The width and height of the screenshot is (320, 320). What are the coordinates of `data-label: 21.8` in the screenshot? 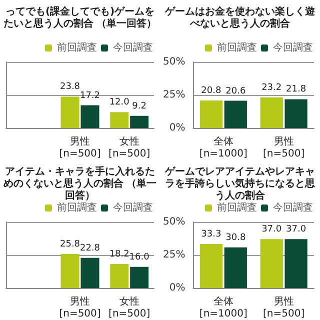 It's located at (296, 89).